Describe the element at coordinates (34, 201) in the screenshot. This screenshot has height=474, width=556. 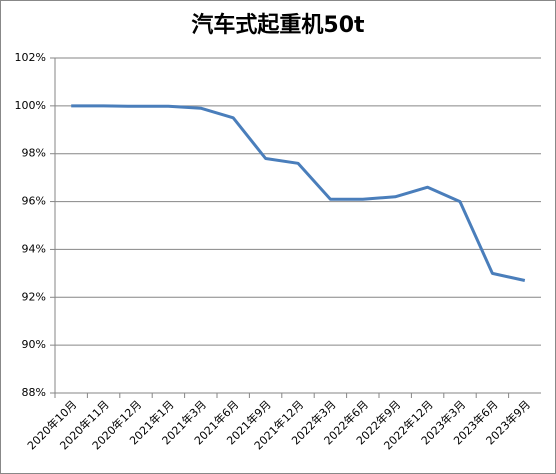
I see `y-tick-label: 96%` at that location.